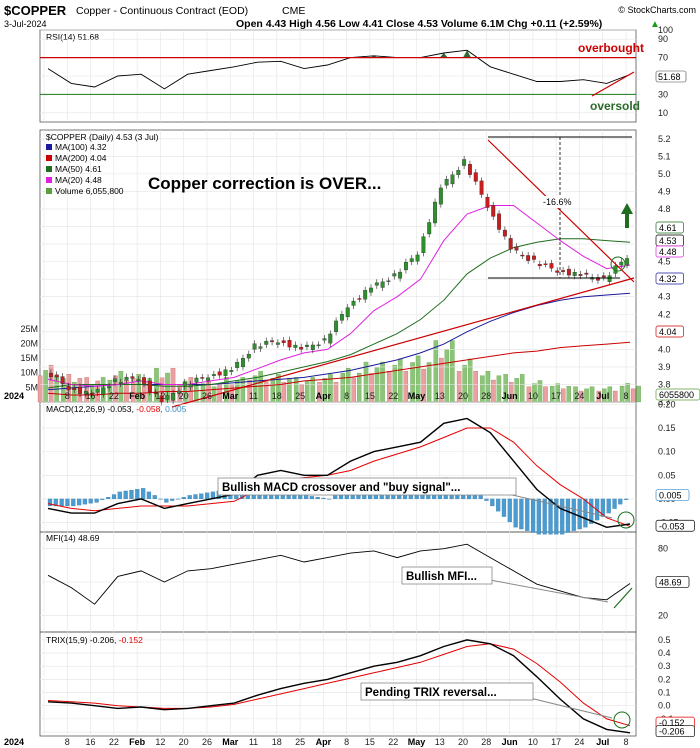  I want to click on mfi-trendline, so click(623, 598).